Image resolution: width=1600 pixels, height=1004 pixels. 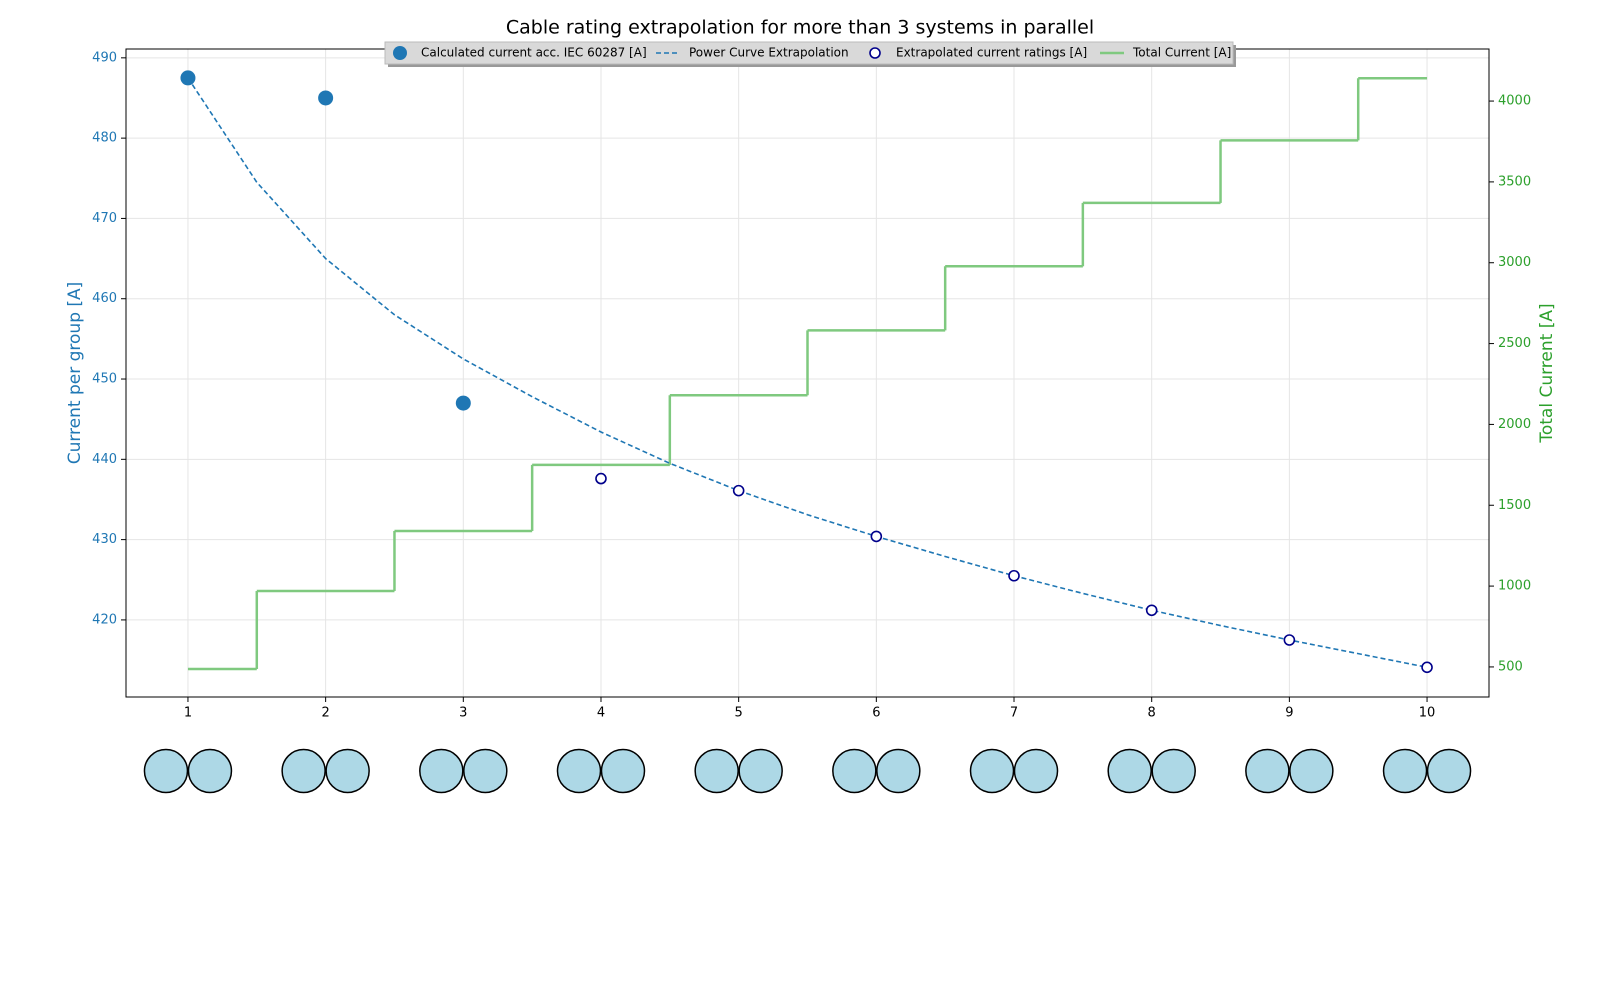 I want to click on legend-label: Power Curve Extrapolation, so click(x=769, y=53).